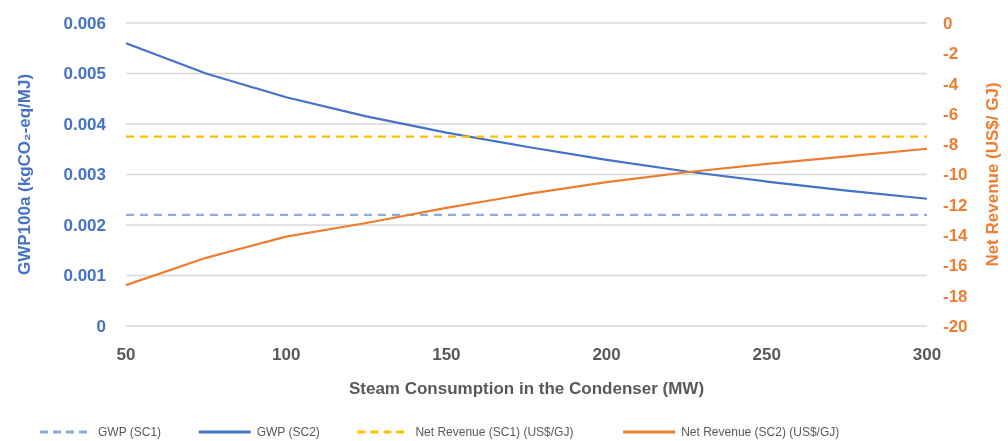 The image size is (1008, 441). What do you see at coordinates (526, 388) in the screenshot?
I see `x-axis-title: Steam Consumption in the Condenser (MW)` at bounding box center [526, 388].